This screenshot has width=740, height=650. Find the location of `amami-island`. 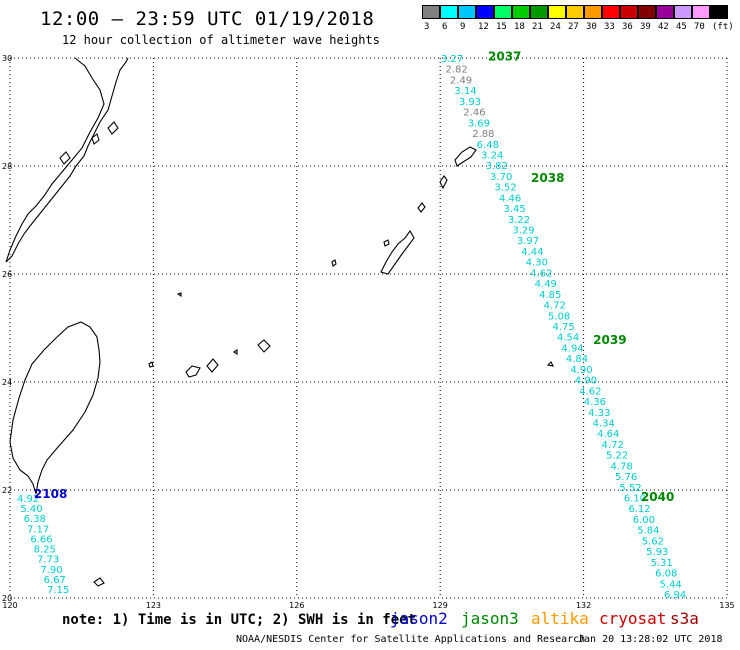

amami-island is located at coordinates (465, 156).